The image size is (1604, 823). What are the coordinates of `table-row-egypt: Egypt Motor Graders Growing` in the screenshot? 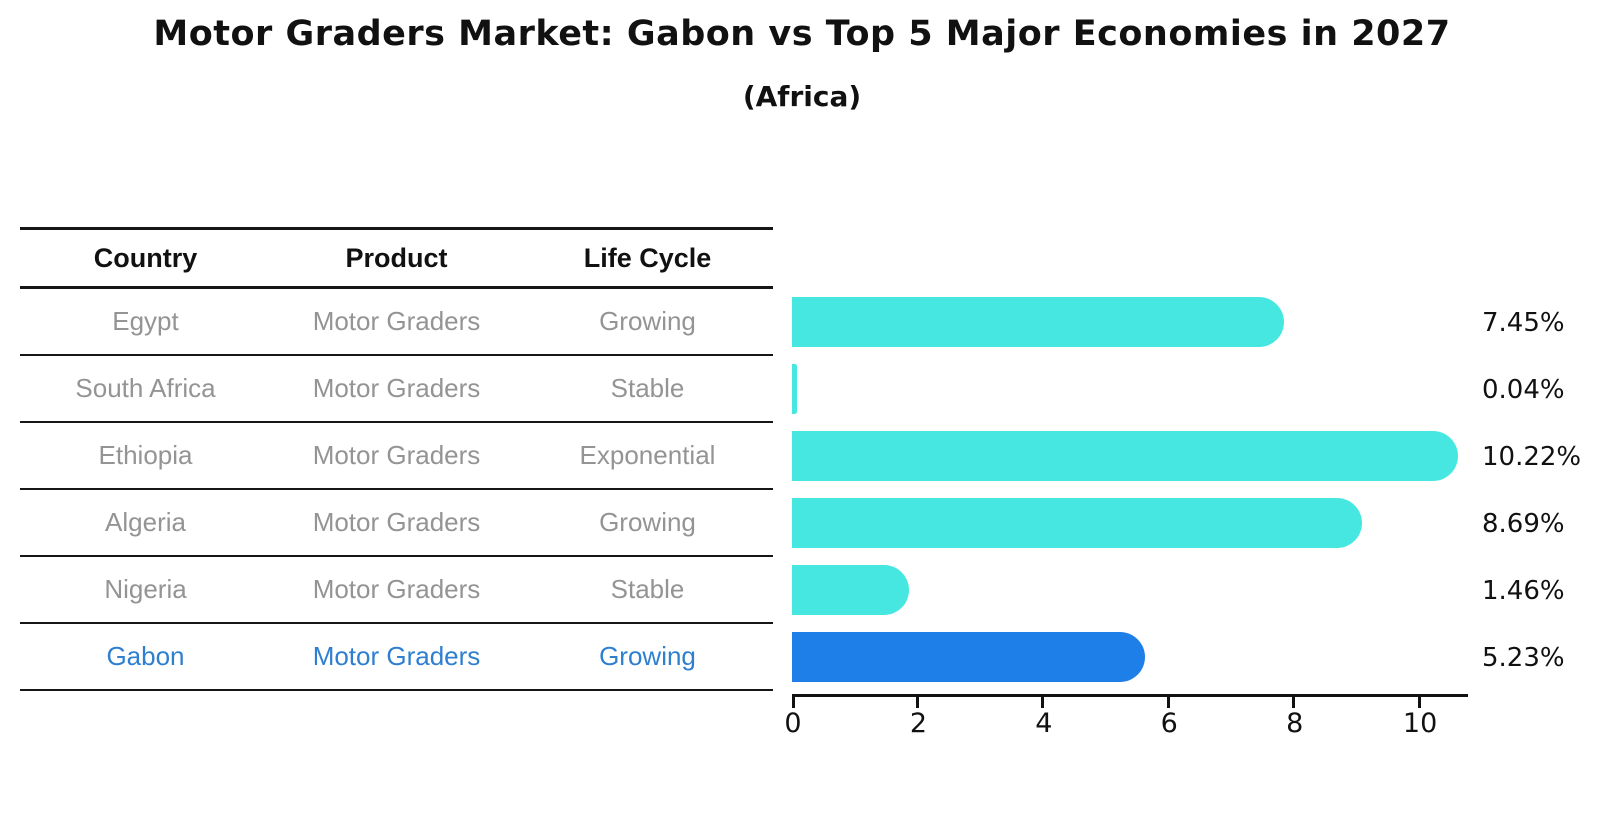 It's located at (396, 322).